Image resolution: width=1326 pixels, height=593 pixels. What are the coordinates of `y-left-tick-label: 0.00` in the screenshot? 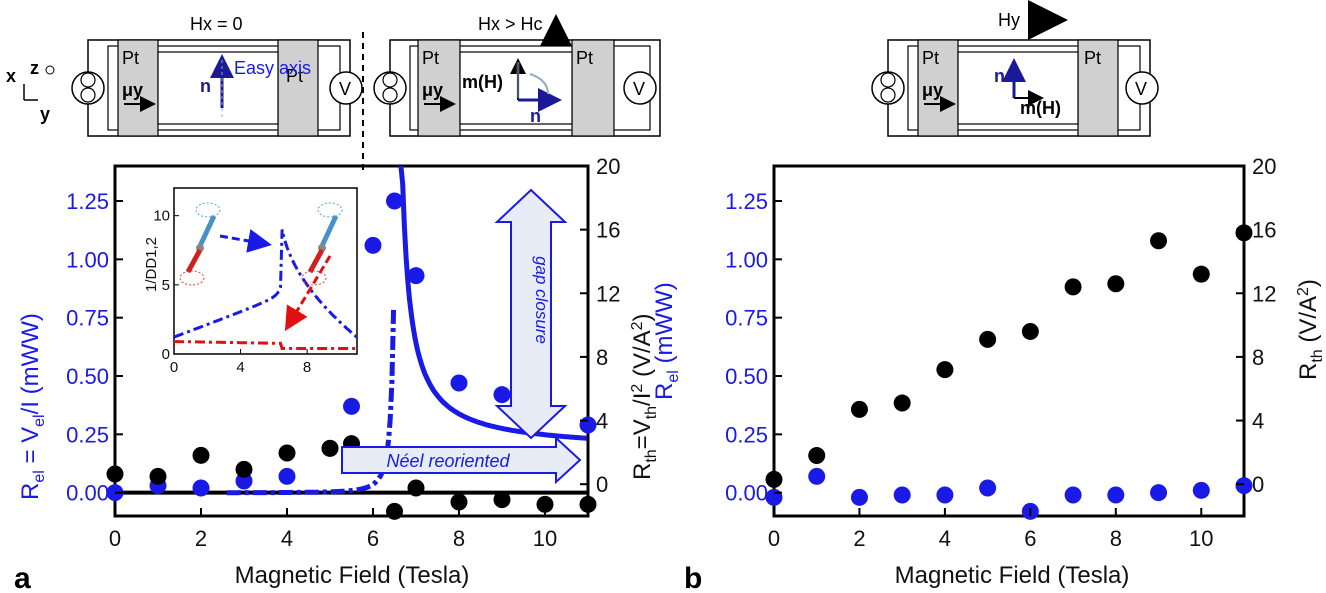 It's located at (87, 493).